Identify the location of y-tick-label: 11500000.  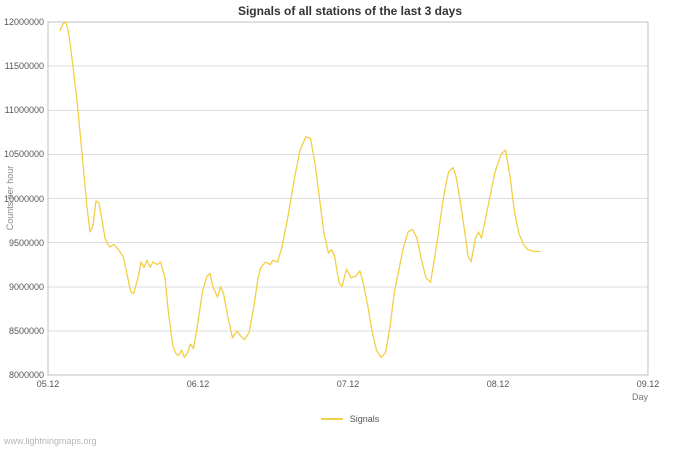
(24, 66).